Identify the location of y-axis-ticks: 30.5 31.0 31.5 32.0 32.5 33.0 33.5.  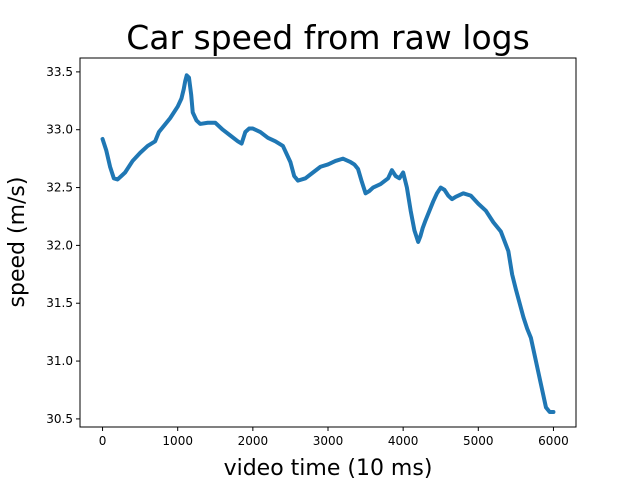
(63, 245).